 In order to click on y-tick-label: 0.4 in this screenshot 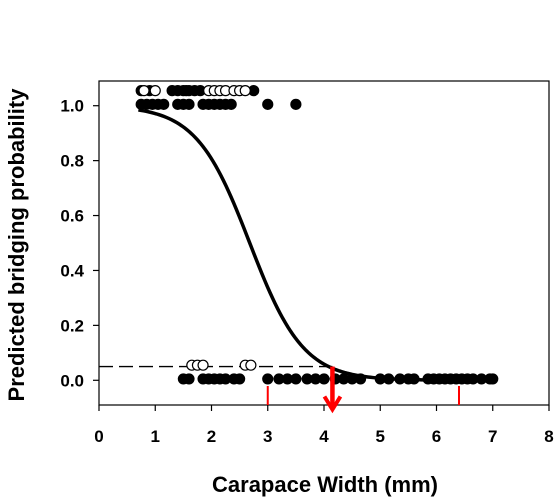, I will do `click(72, 270)`.